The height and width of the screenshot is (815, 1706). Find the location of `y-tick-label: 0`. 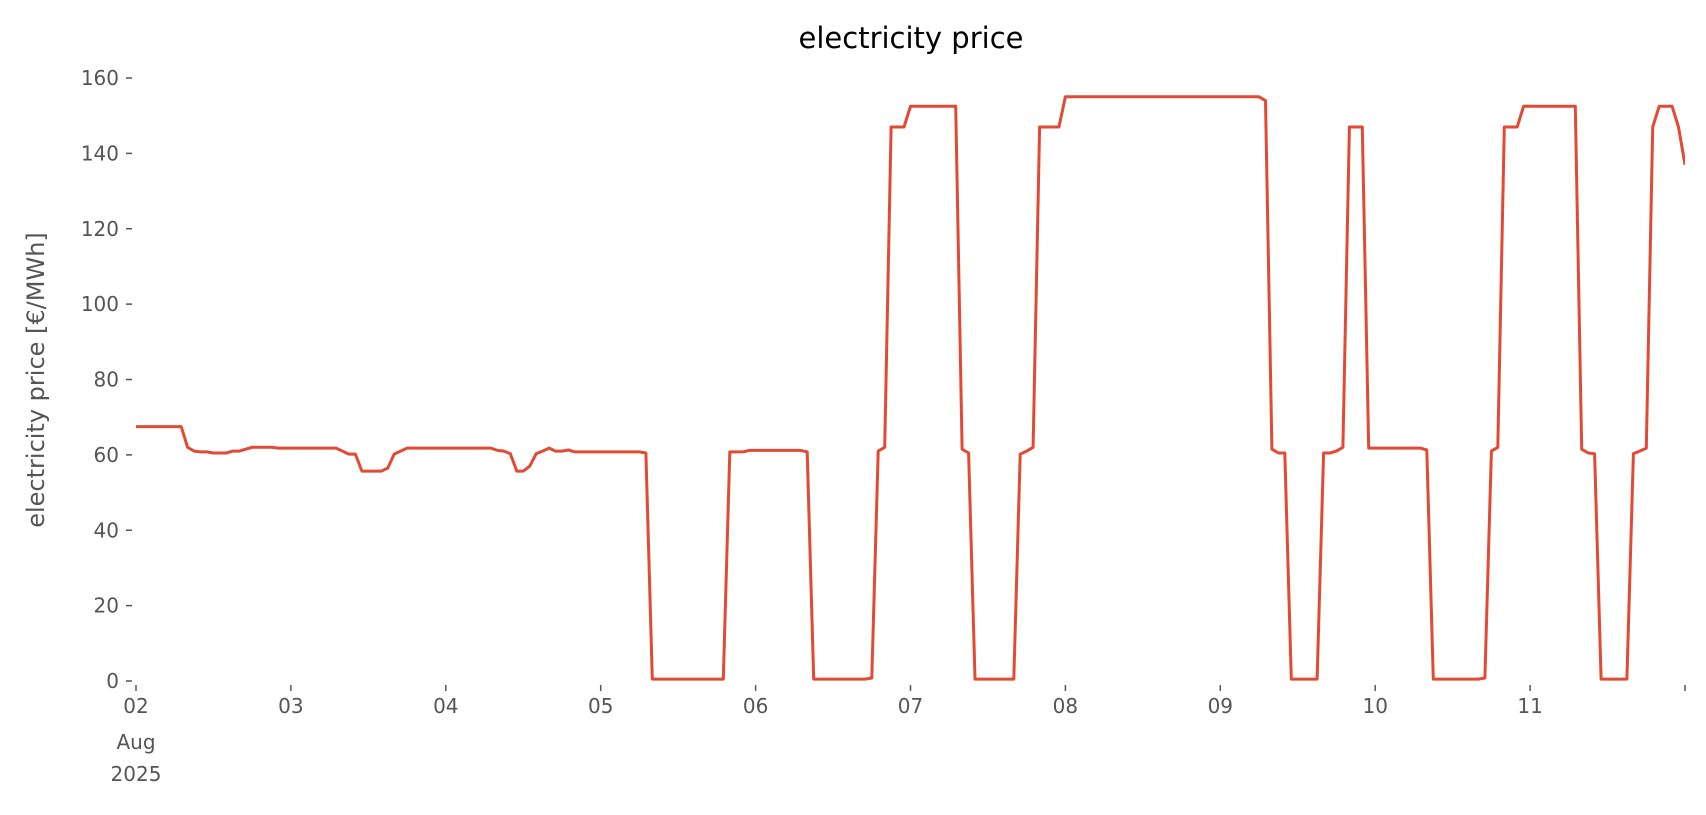

y-tick-label: 0 is located at coordinates (112, 681).